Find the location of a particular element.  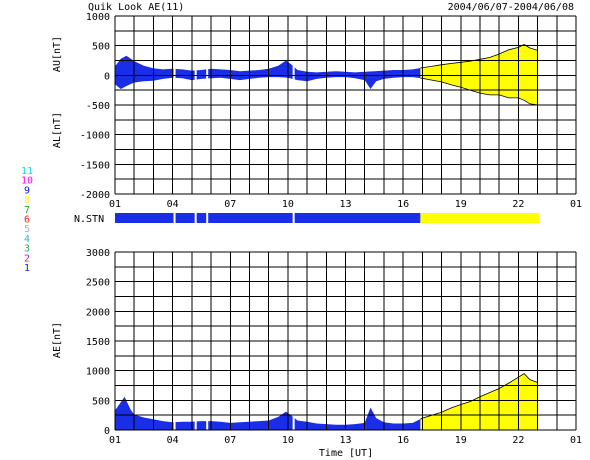

au-area-blue is located at coordinates (268, 65).